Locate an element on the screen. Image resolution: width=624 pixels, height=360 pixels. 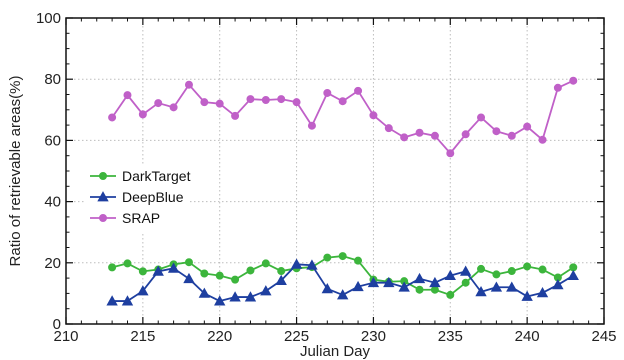
x-tick-label: 220 is located at coordinates (219, 336).